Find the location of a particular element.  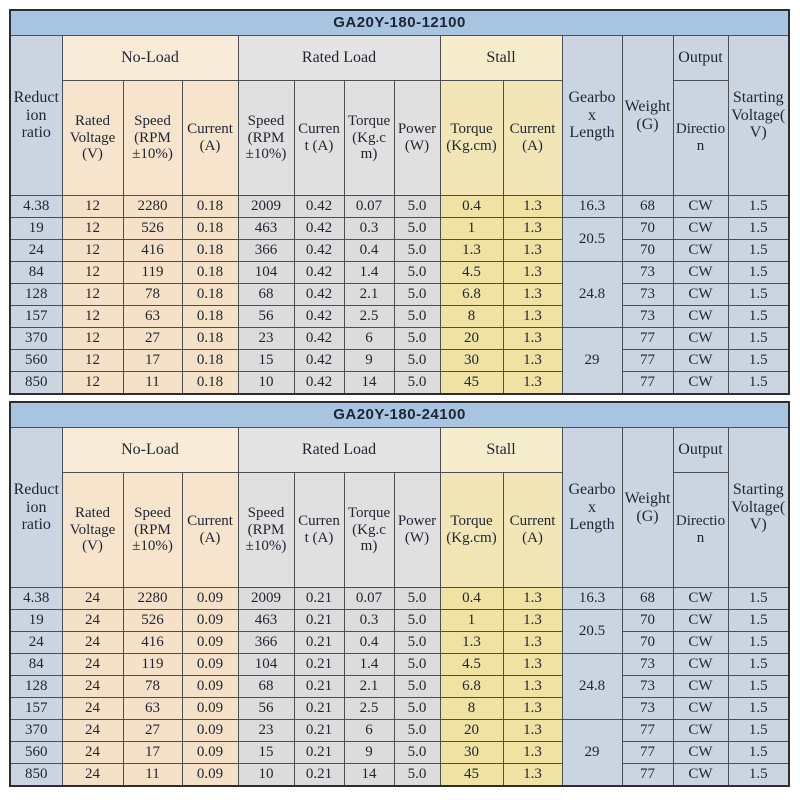

cell-stall-torque: 30 is located at coordinates (471, 752).